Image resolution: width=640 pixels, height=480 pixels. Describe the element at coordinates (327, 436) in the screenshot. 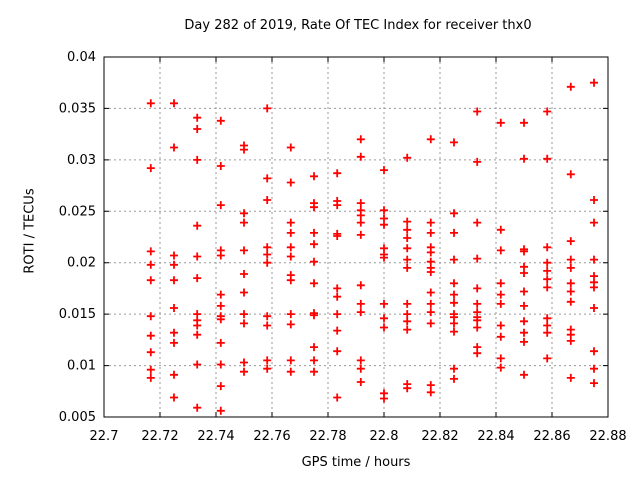

I see `x-tick-label: 22.78` at that location.